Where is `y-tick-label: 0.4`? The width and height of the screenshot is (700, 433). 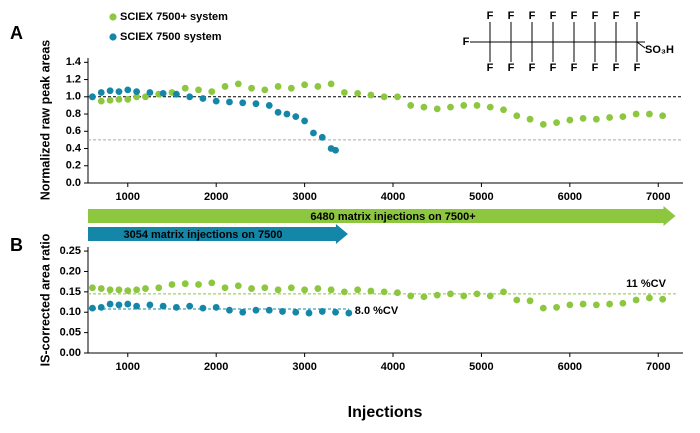 y-tick-label: 0.4 is located at coordinates (74, 148).